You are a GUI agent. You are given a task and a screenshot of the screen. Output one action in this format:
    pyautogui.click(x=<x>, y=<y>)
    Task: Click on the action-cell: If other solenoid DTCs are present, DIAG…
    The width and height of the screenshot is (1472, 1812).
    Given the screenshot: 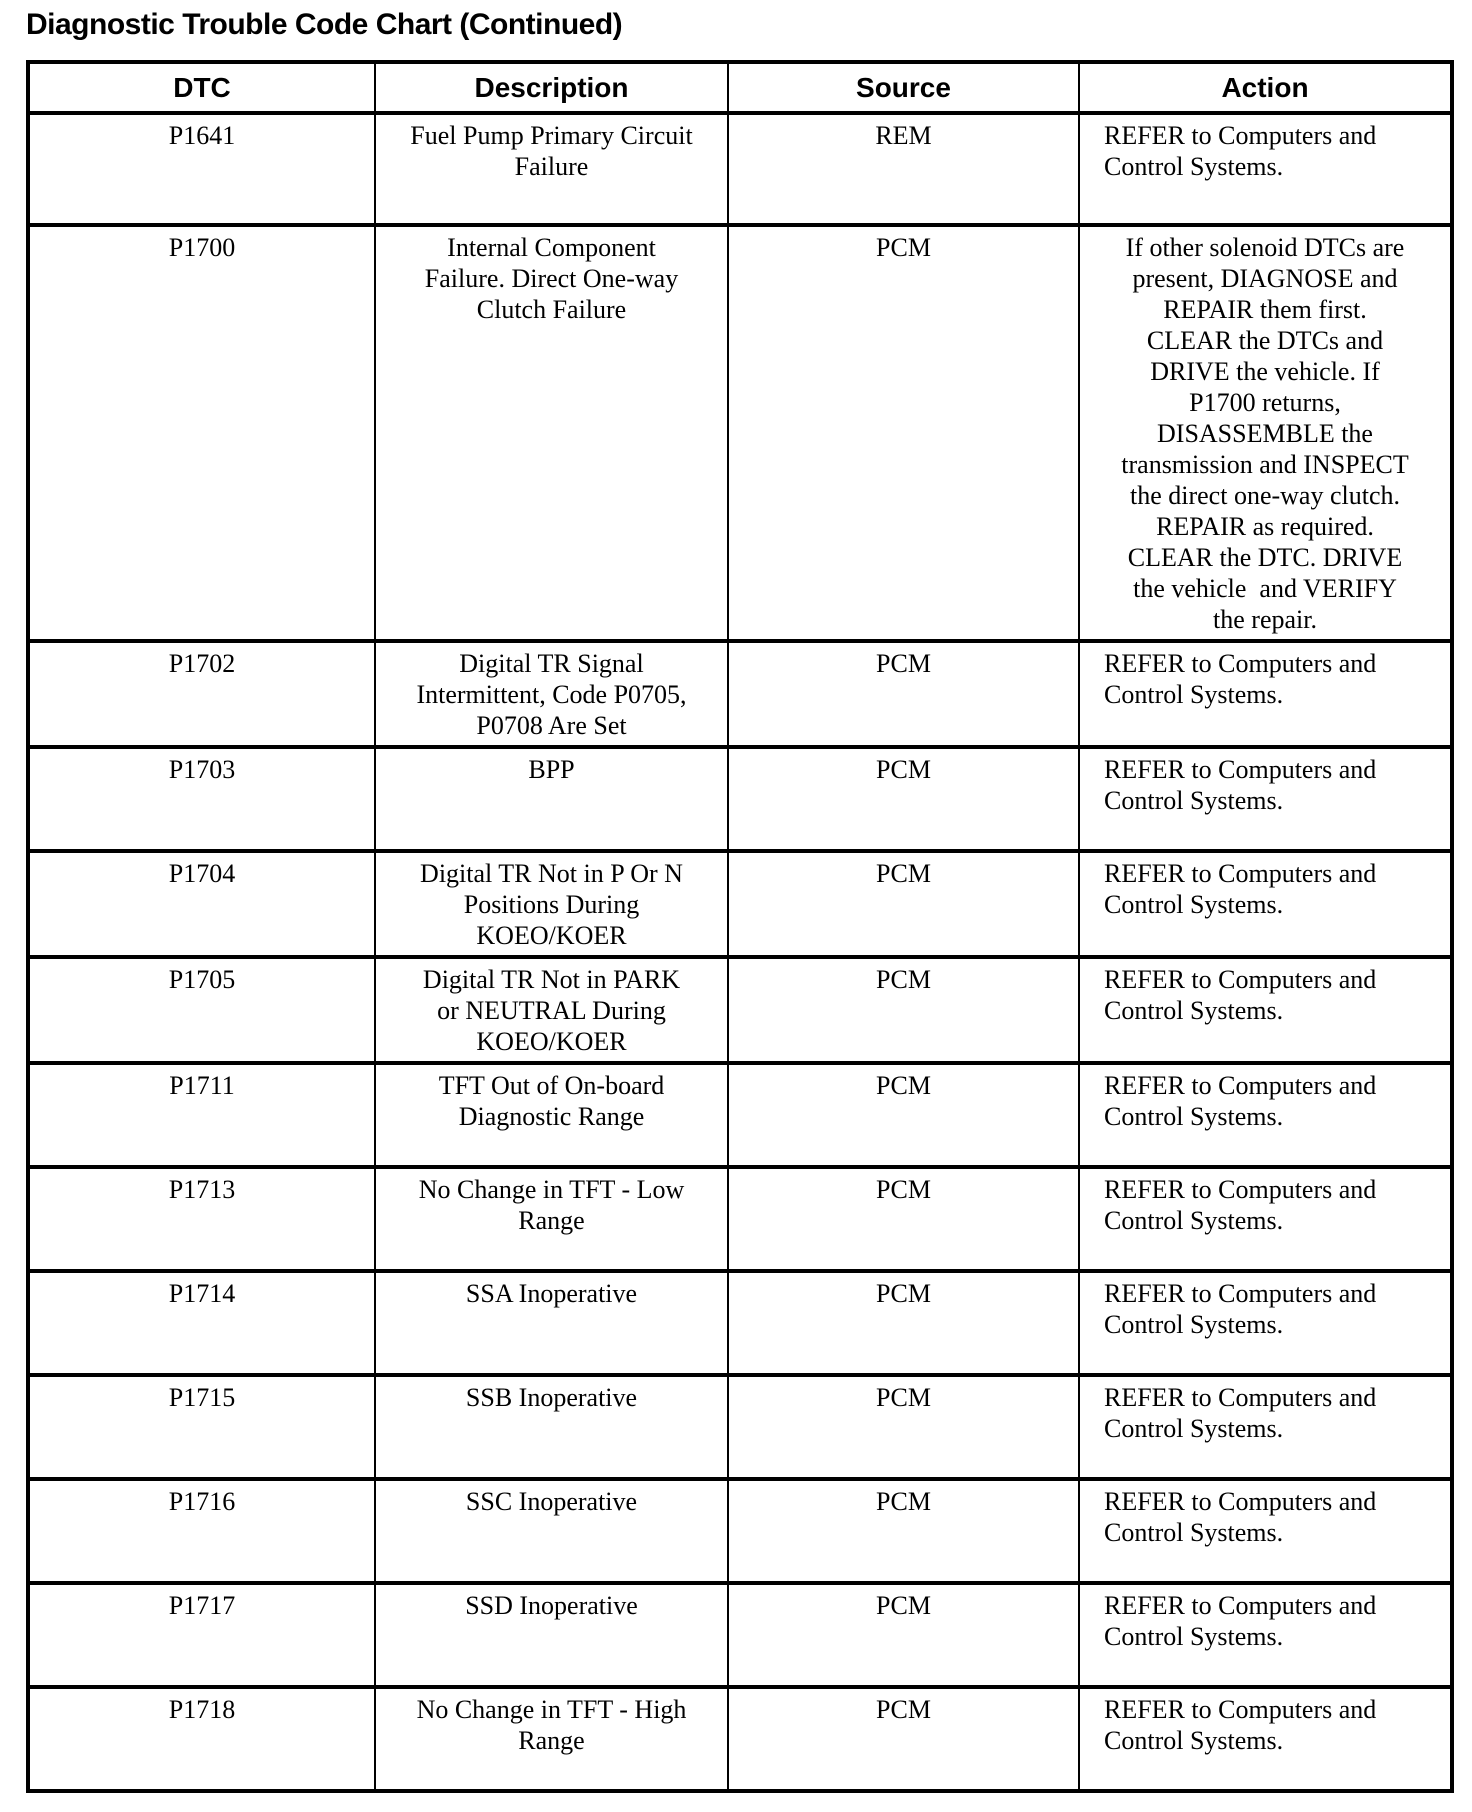 What is the action you would take?
    pyautogui.click(x=1265, y=433)
    